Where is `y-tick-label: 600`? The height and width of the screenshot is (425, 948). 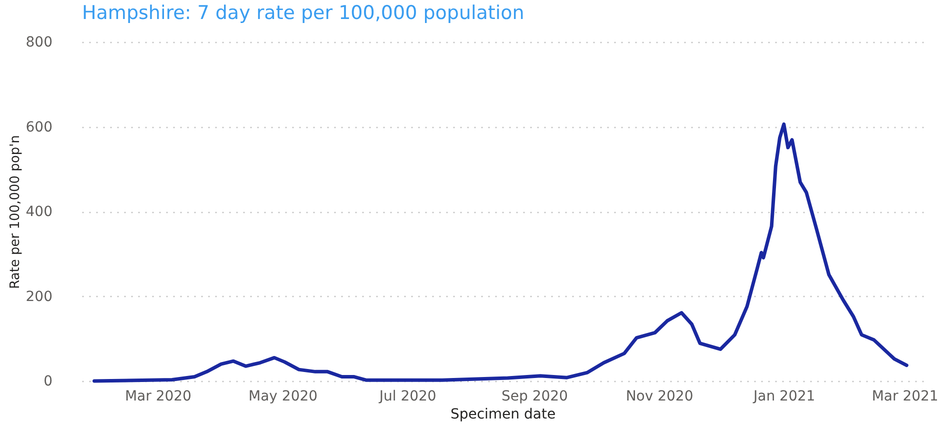 y-tick-label: 600 is located at coordinates (39, 127).